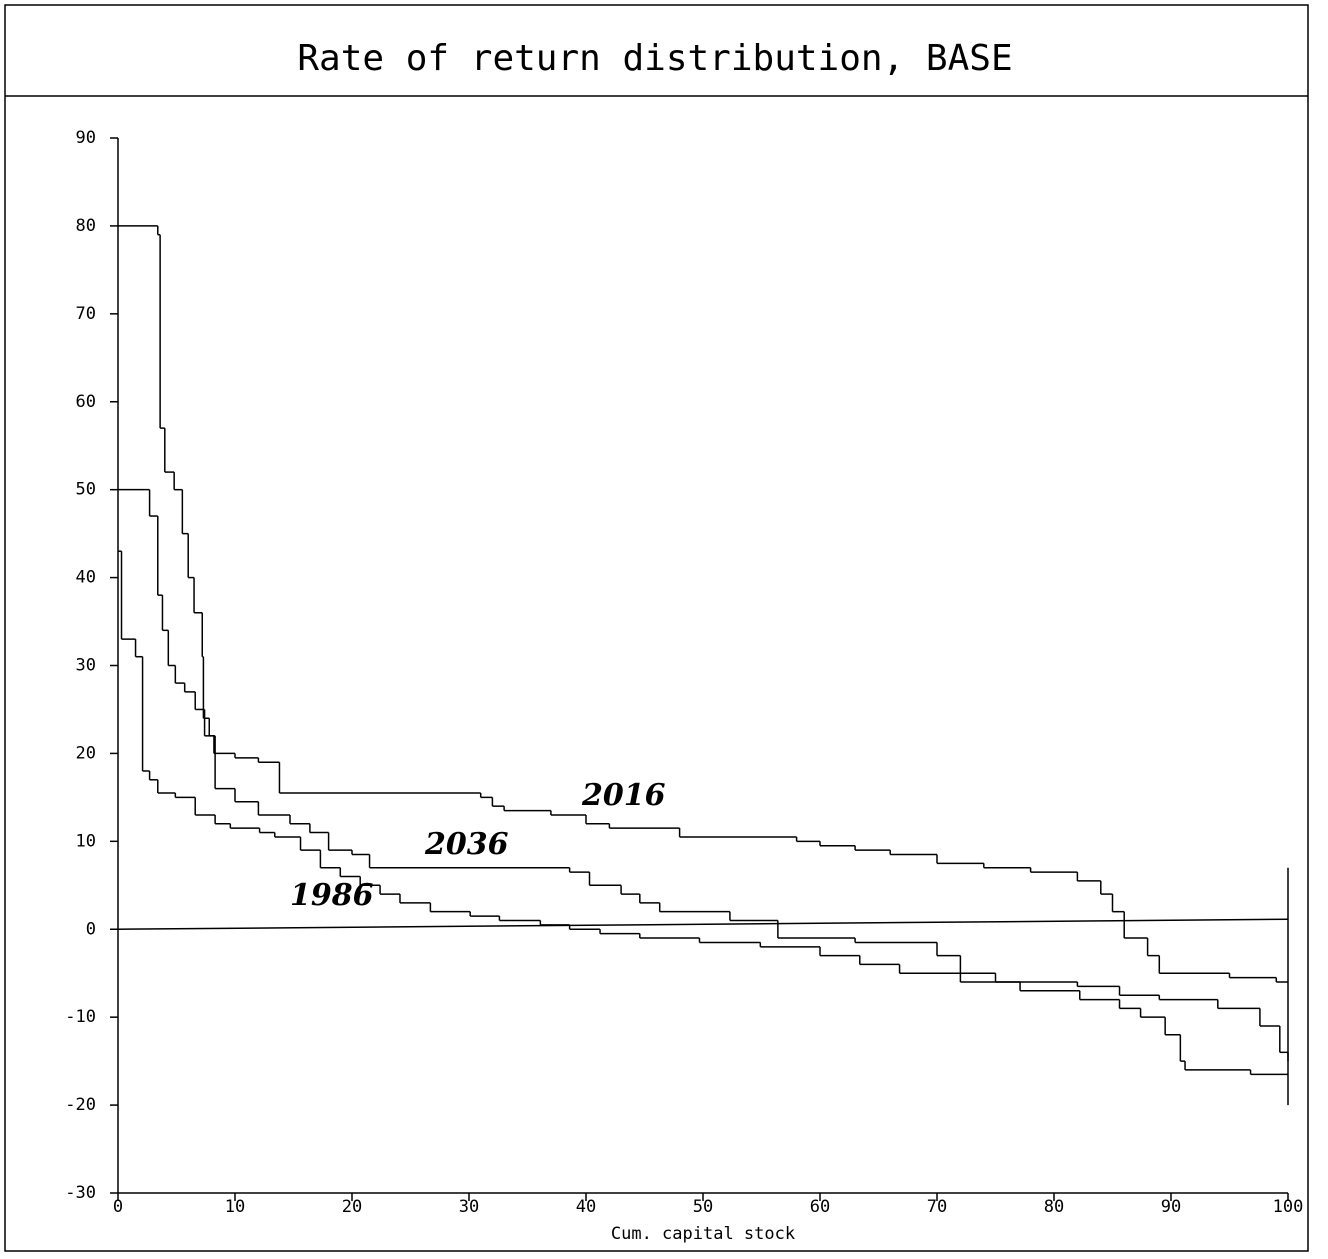  I want to click on y-tick-label: 70, so click(86, 314).